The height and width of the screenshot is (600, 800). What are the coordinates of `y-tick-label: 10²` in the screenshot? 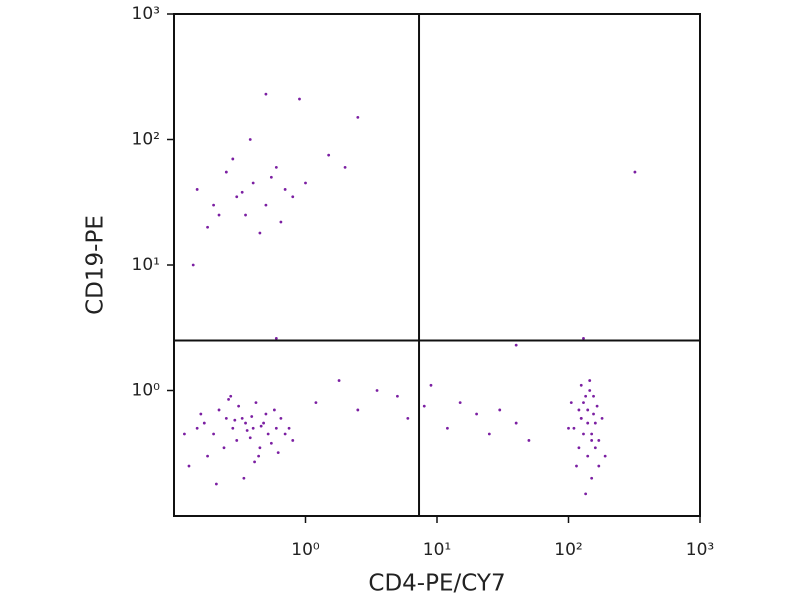 It's located at (146, 140).